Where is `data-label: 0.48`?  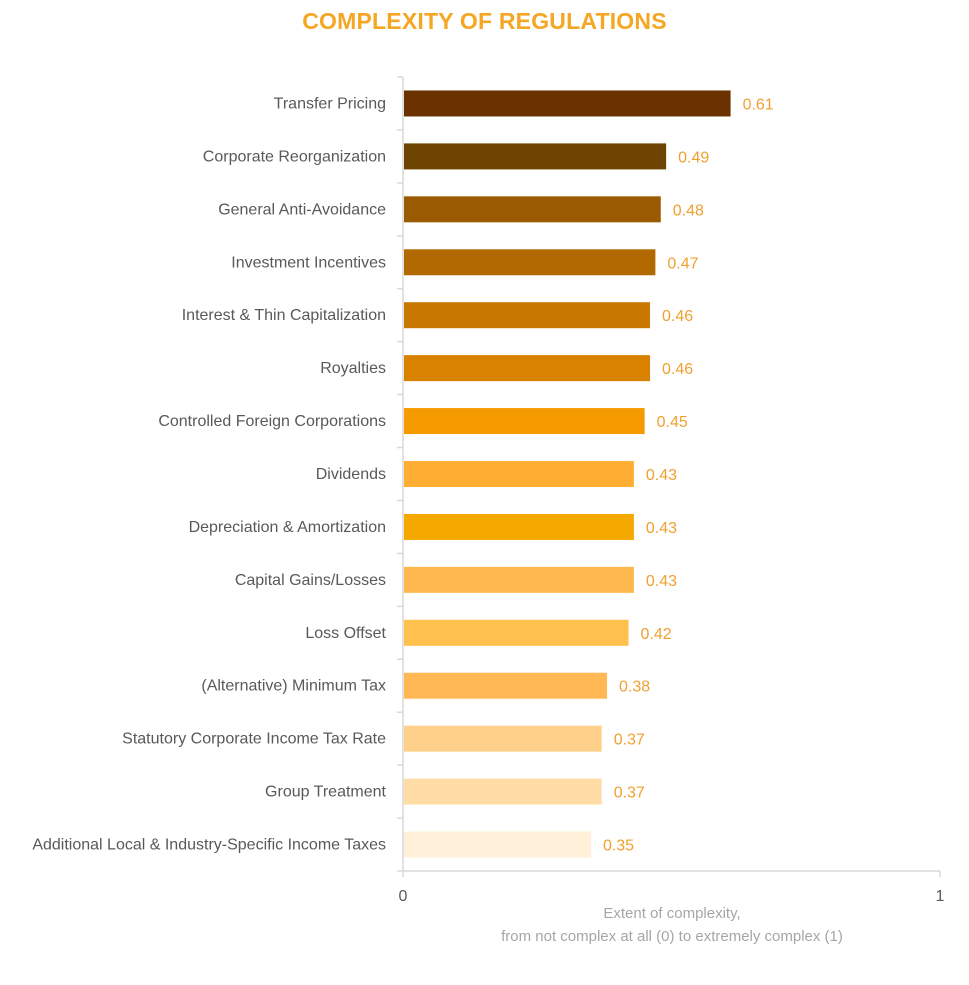
data-label: 0.48 is located at coordinates (688, 210).